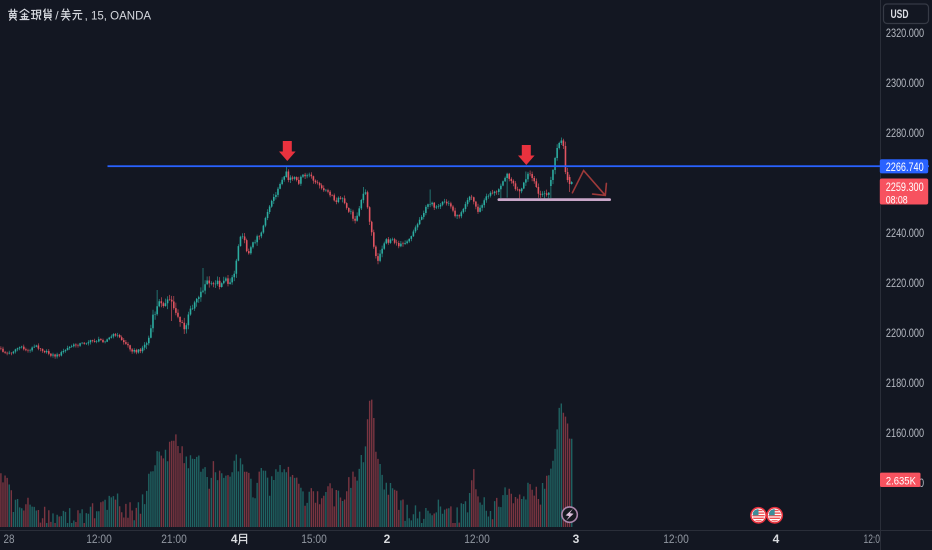  What do you see at coordinates (901, 481) in the screenshot?
I see `svg-text: 2.635K` at bounding box center [901, 481].